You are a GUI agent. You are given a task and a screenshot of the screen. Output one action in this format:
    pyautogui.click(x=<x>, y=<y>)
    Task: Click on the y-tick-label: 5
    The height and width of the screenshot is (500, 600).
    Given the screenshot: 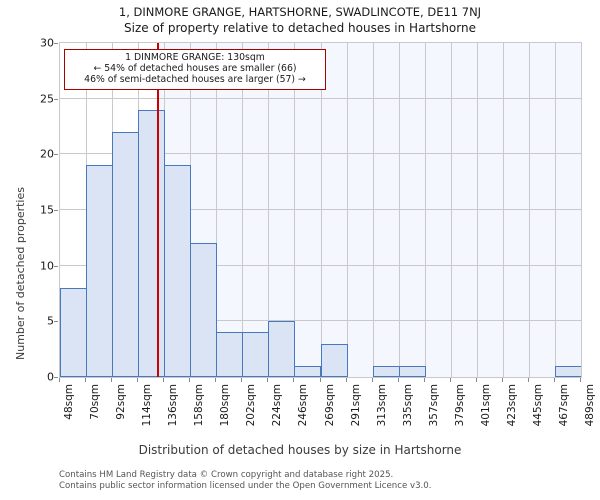 What is the action you would take?
    pyautogui.click(x=50, y=321)
    